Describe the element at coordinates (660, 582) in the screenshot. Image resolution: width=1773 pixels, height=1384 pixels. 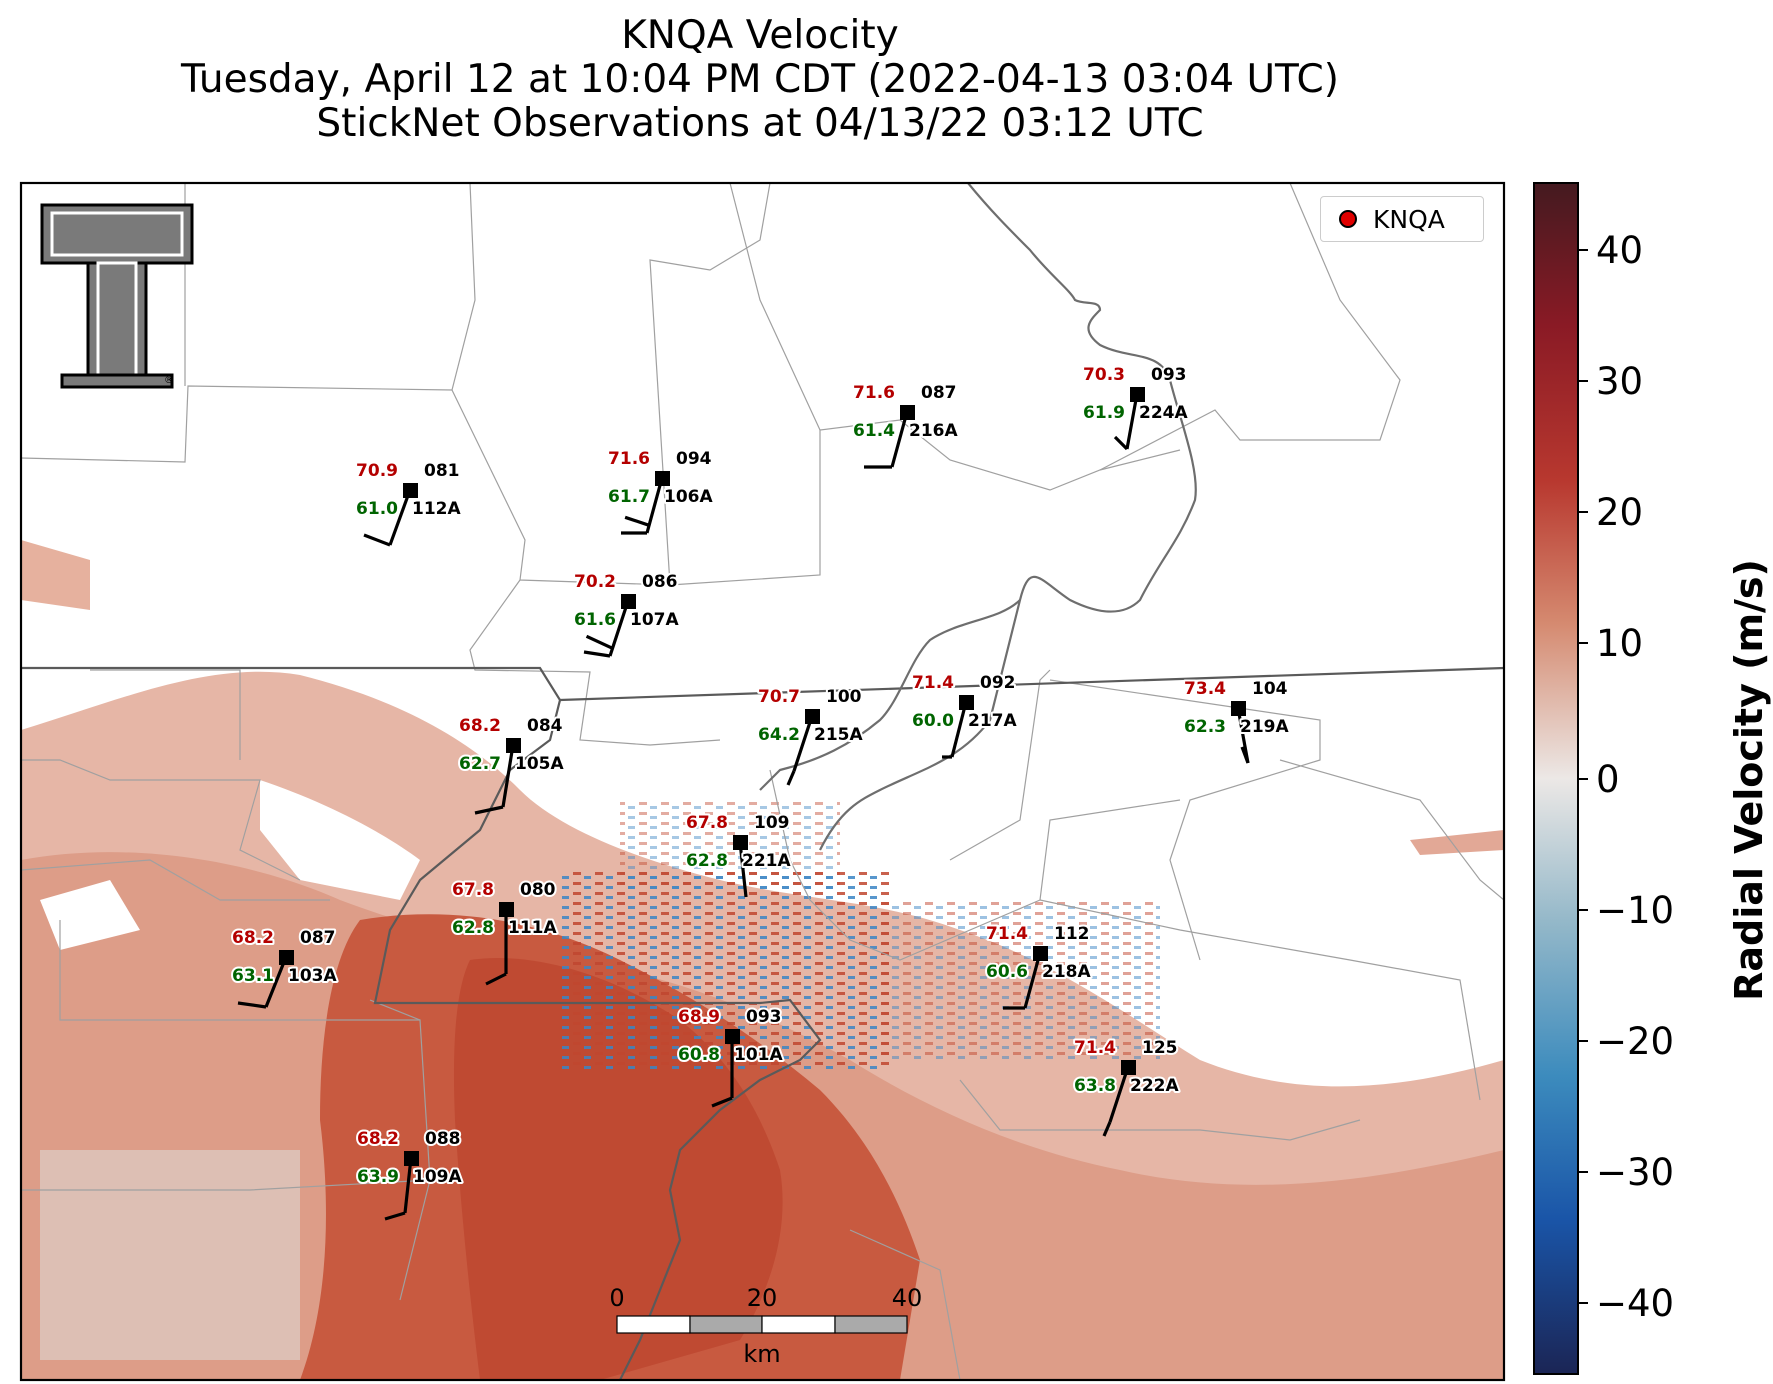
I see `station-wind-direction: 086` at that location.